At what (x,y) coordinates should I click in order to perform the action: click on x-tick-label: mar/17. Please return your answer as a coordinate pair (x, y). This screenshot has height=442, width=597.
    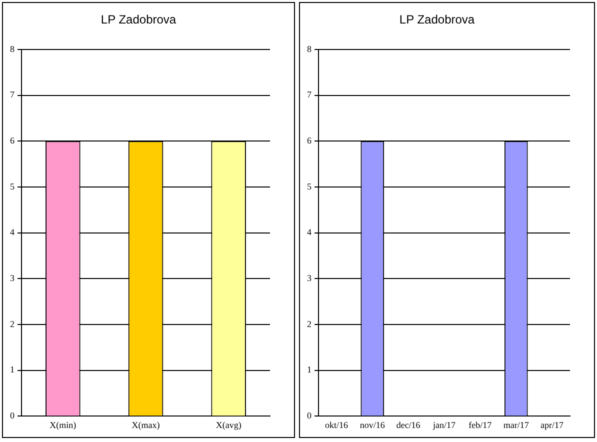
    Looking at the image, I should click on (516, 425).